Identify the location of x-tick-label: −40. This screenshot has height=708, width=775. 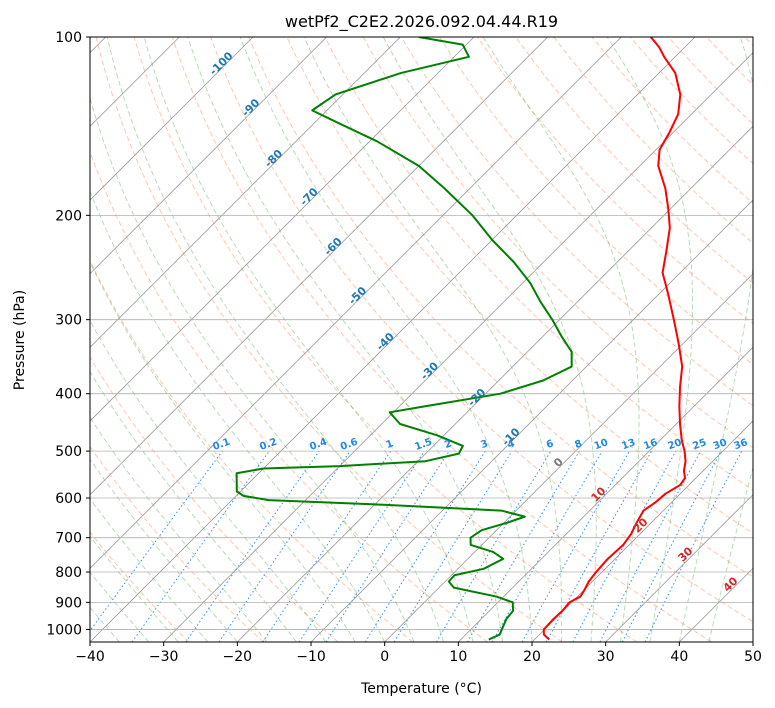
(90, 657).